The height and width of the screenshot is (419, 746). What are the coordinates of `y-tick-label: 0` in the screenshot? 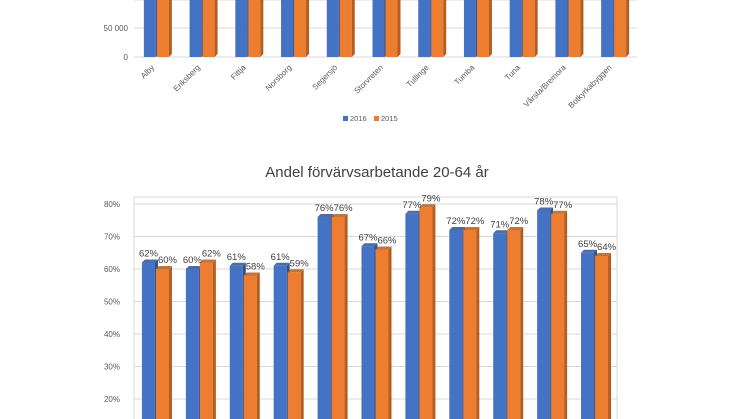 It's located at (126, 57).